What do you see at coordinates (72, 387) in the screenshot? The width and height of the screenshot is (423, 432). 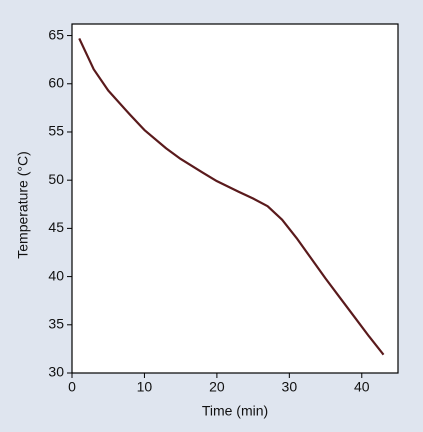 I see `x-tick-label: 0` at bounding box center [72, 387].